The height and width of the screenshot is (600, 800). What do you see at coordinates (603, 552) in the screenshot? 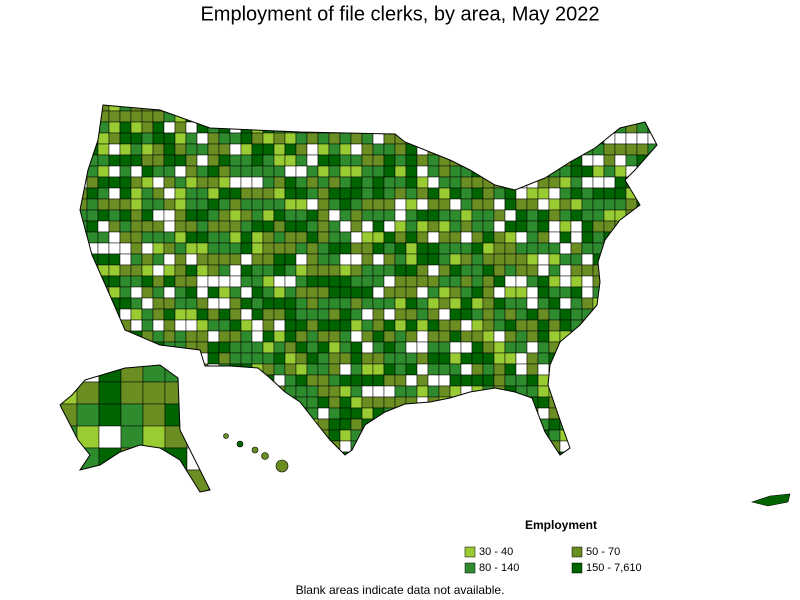
I see `legend-label: 50 - 70` at bounding box center [603, 552].